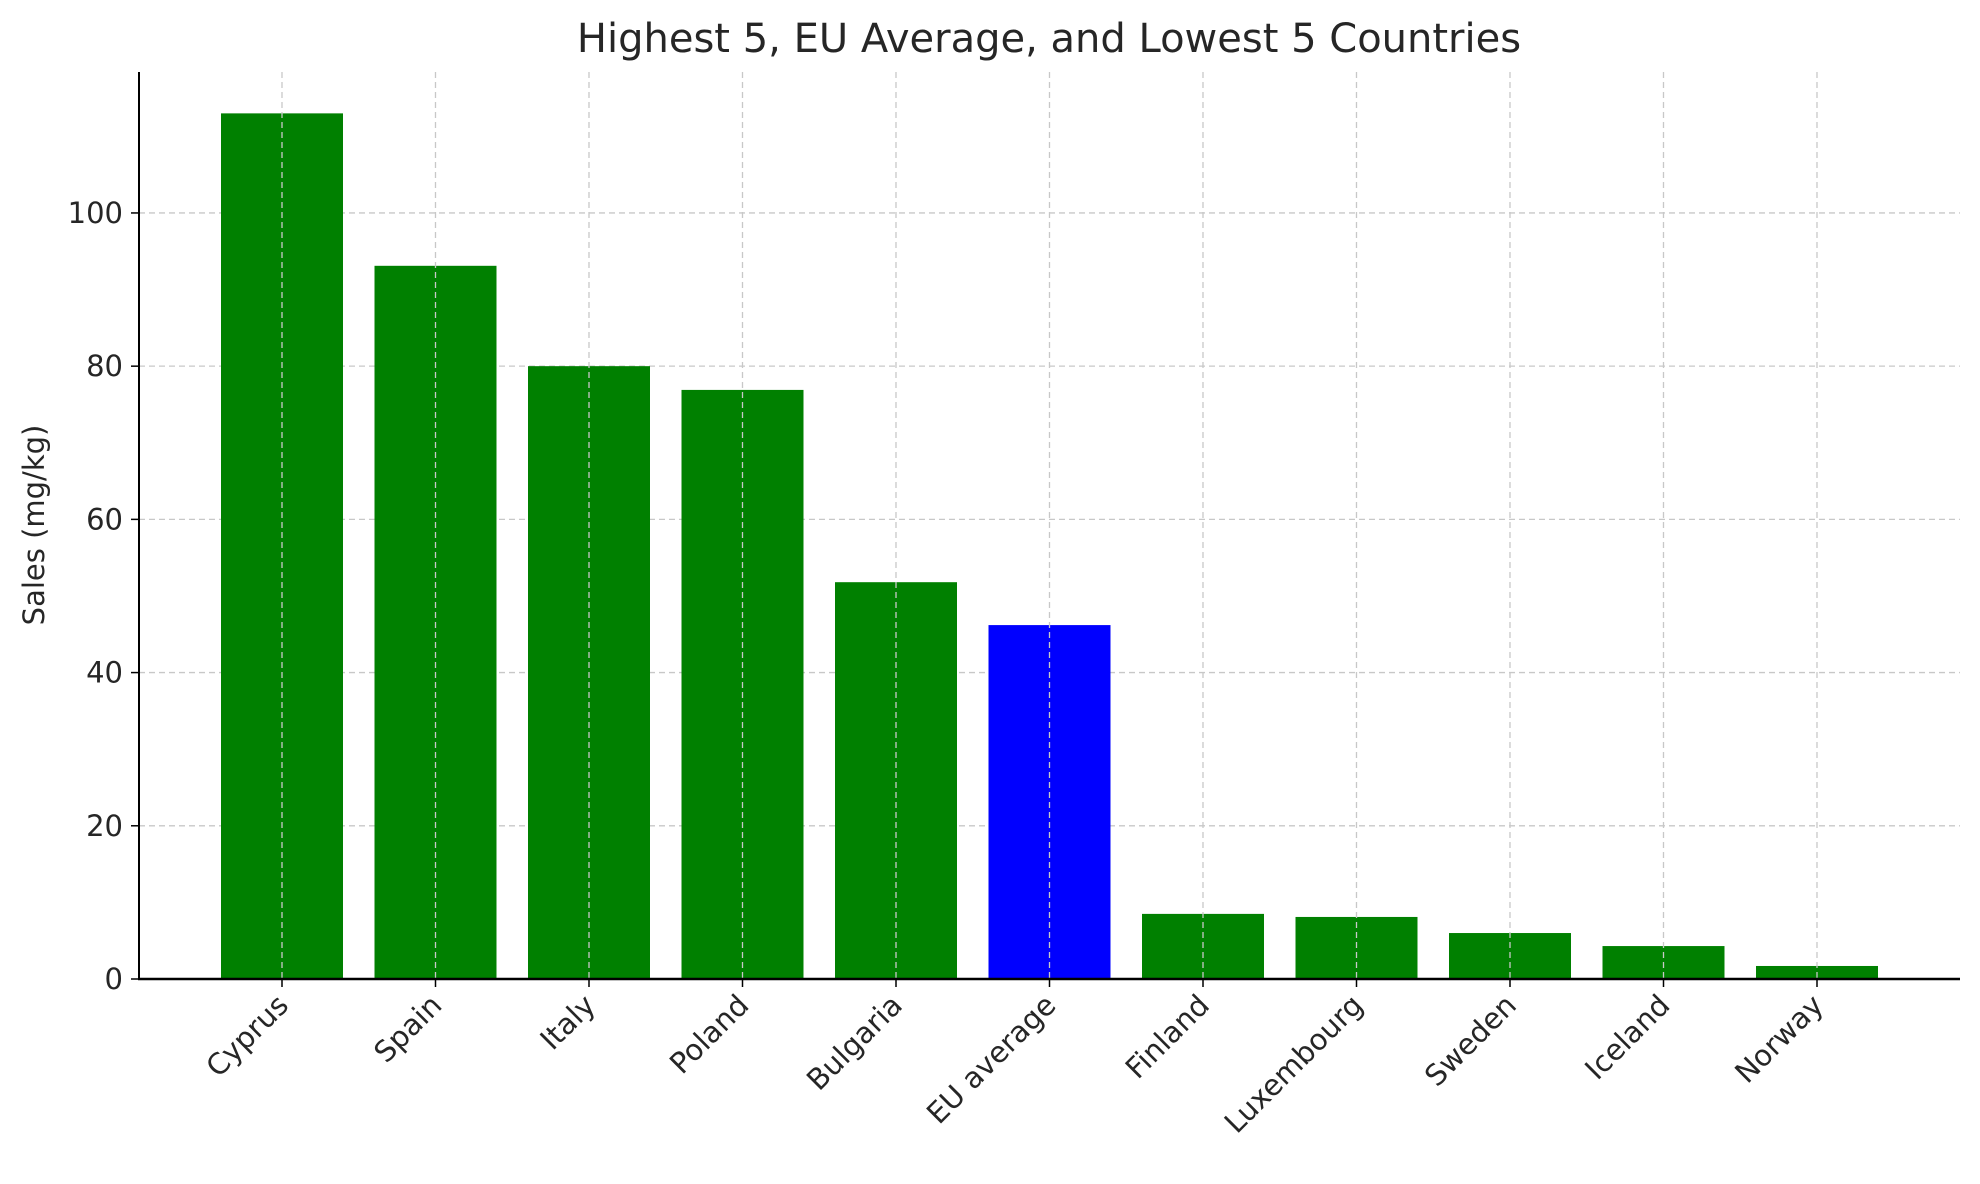 The image size is (1980, 1184). What do you see at coordinates (103, 596) in the screenshot?
I see `y-ticks: 0 20 40 60 80 100` at bounding box center [103, 596].